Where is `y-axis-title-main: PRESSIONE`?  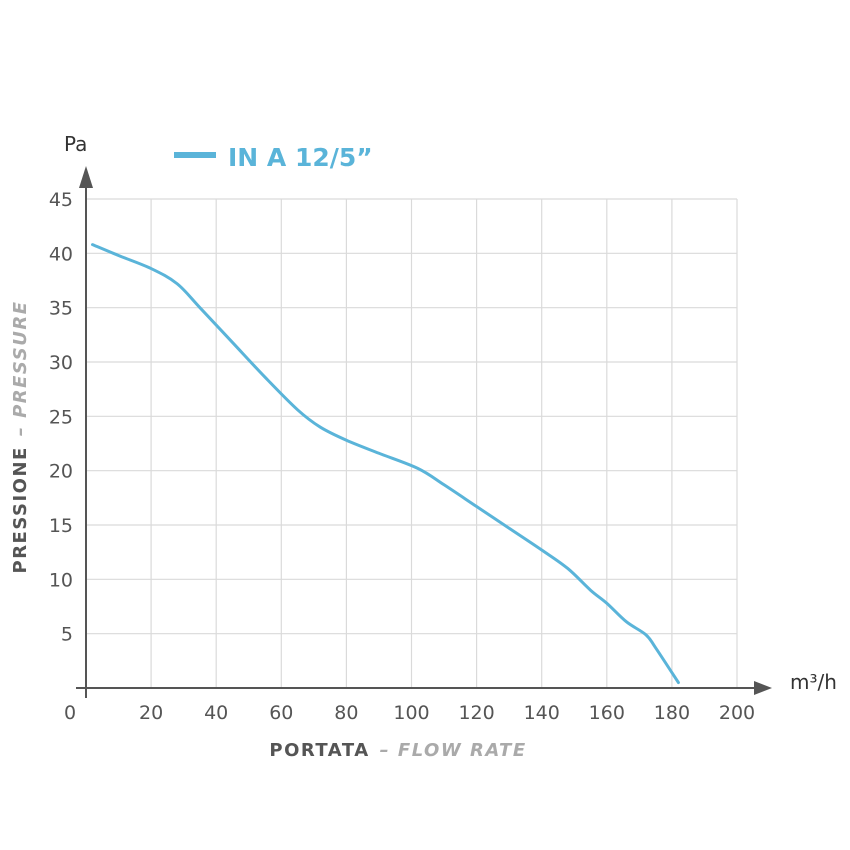
y-axis-title-main: PRESSIONE is located at coordinates (20, 509).